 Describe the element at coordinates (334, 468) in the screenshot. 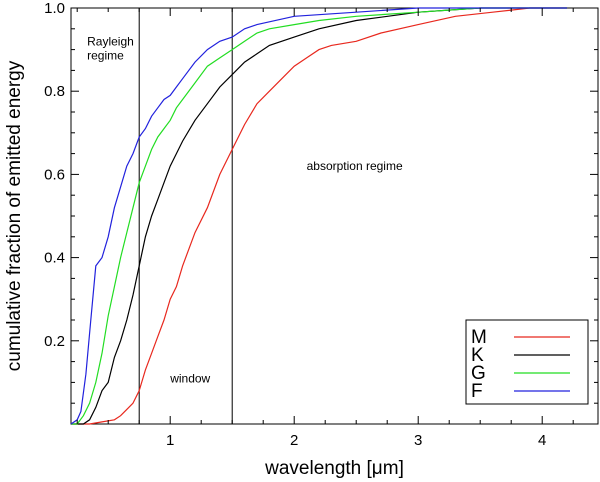

I see `x-axis-label: wavelength [μm]` at that location.